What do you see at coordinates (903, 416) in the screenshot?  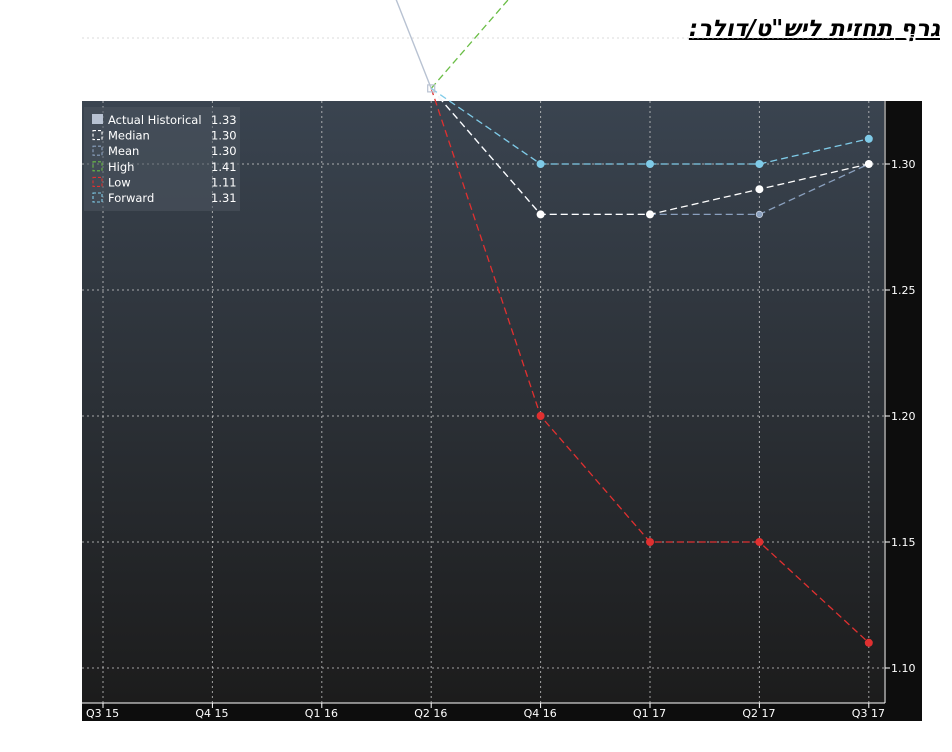 I see `y-tick-label: 1.20` at bounding box center [903, 416].